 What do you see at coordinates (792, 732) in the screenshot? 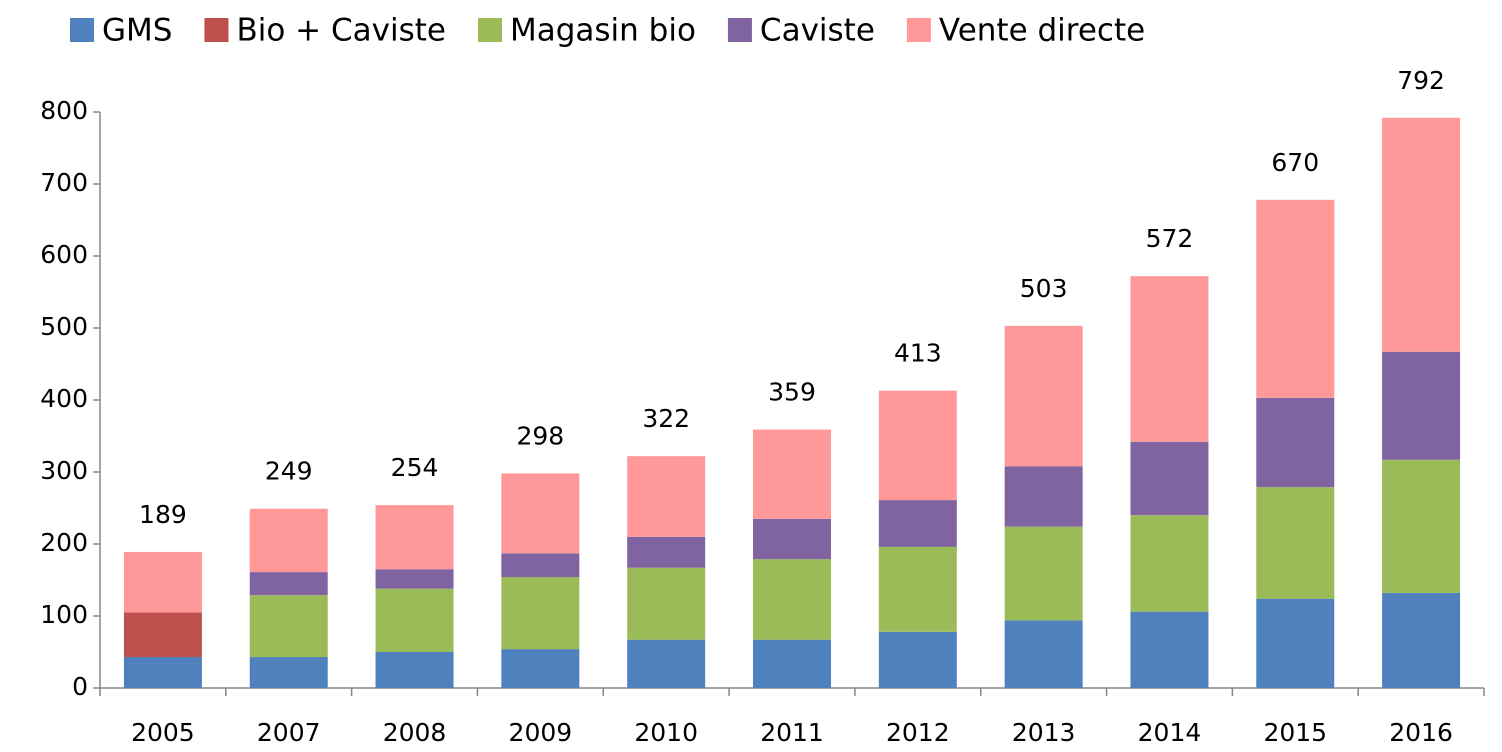
I see `x-tick-label: 2011` at bounding box center [792, 732].